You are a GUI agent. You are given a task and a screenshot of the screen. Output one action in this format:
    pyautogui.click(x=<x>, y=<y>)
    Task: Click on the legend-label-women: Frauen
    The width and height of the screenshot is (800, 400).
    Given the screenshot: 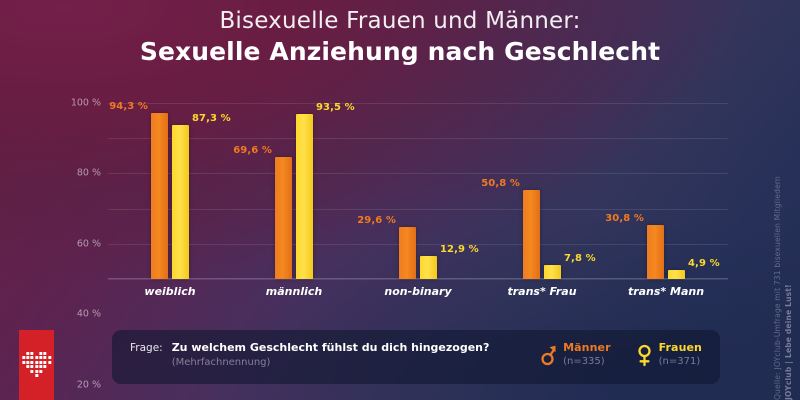 What is the action you would take?
    pyautogui.click(x=680, y=347)
    